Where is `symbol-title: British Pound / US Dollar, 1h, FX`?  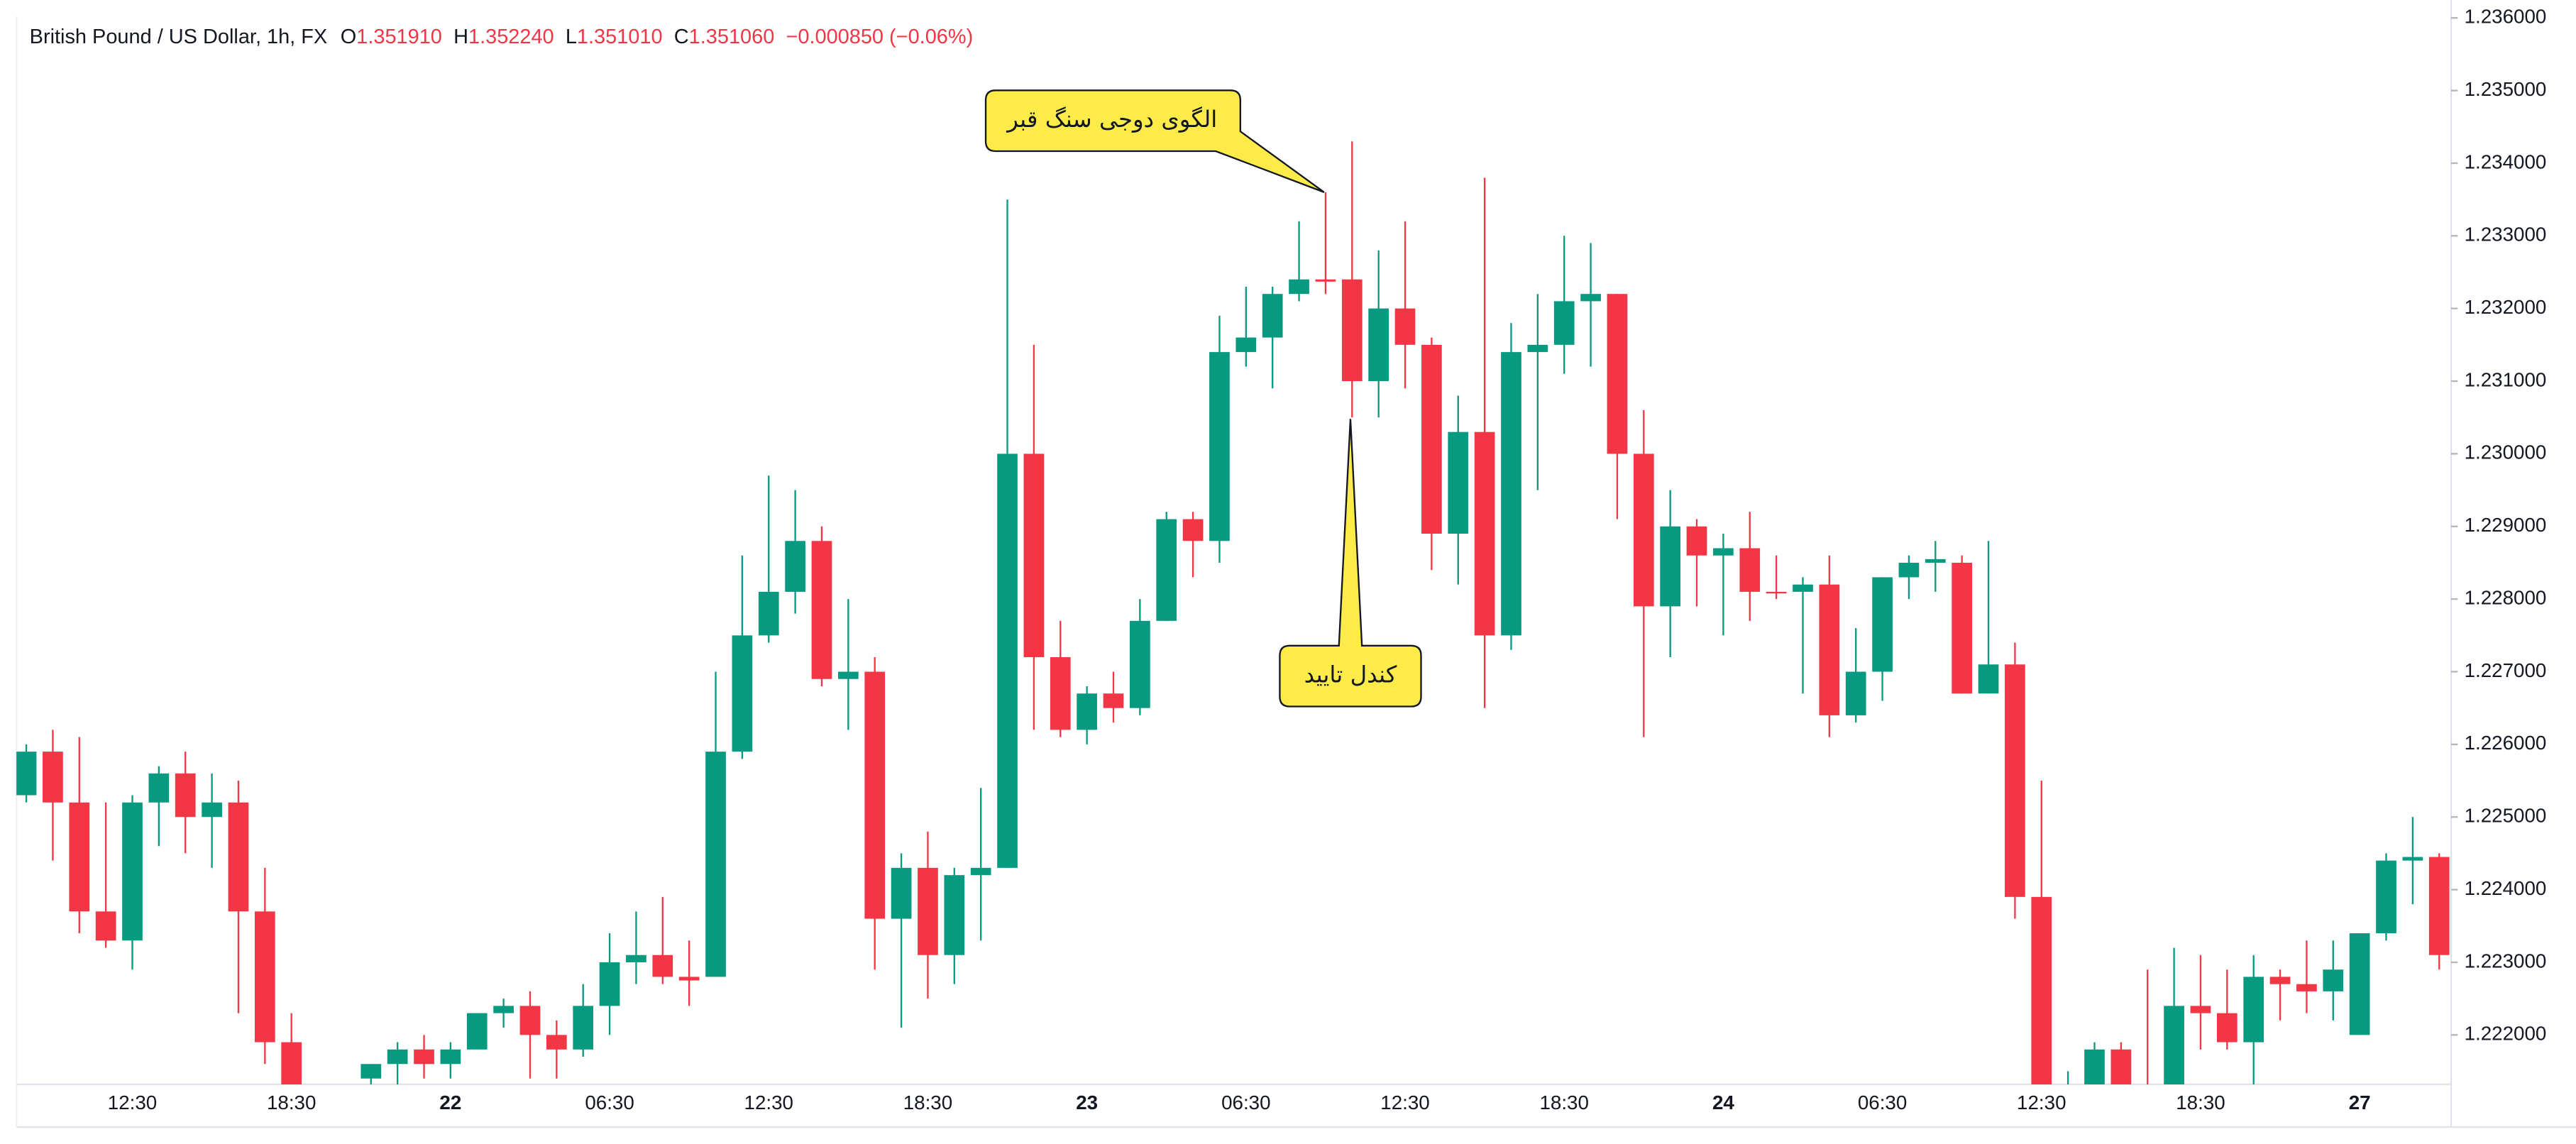
symbol-title: British Pound / US Dollar, 1h, FX is located at coordinates (179, 37).